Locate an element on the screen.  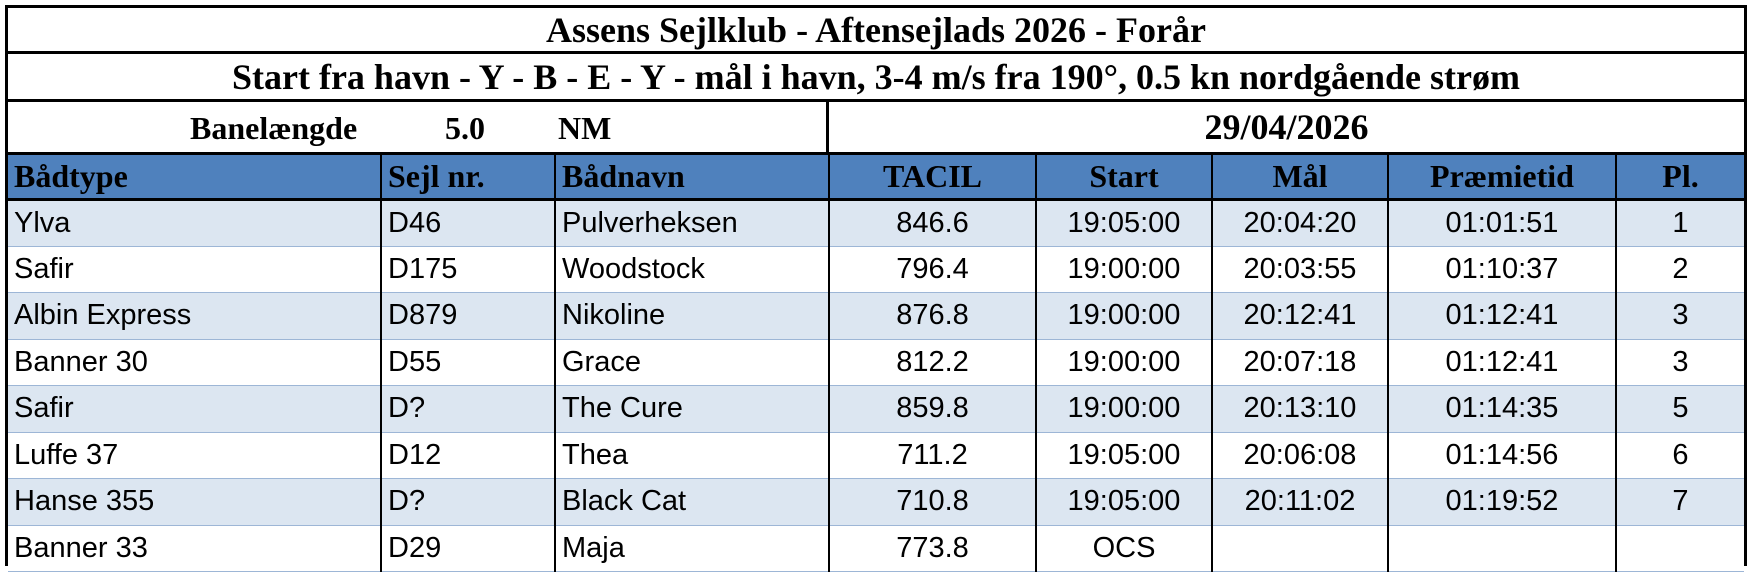
finish-cell: 20:12:41 is located at coordinates (1300, 316).